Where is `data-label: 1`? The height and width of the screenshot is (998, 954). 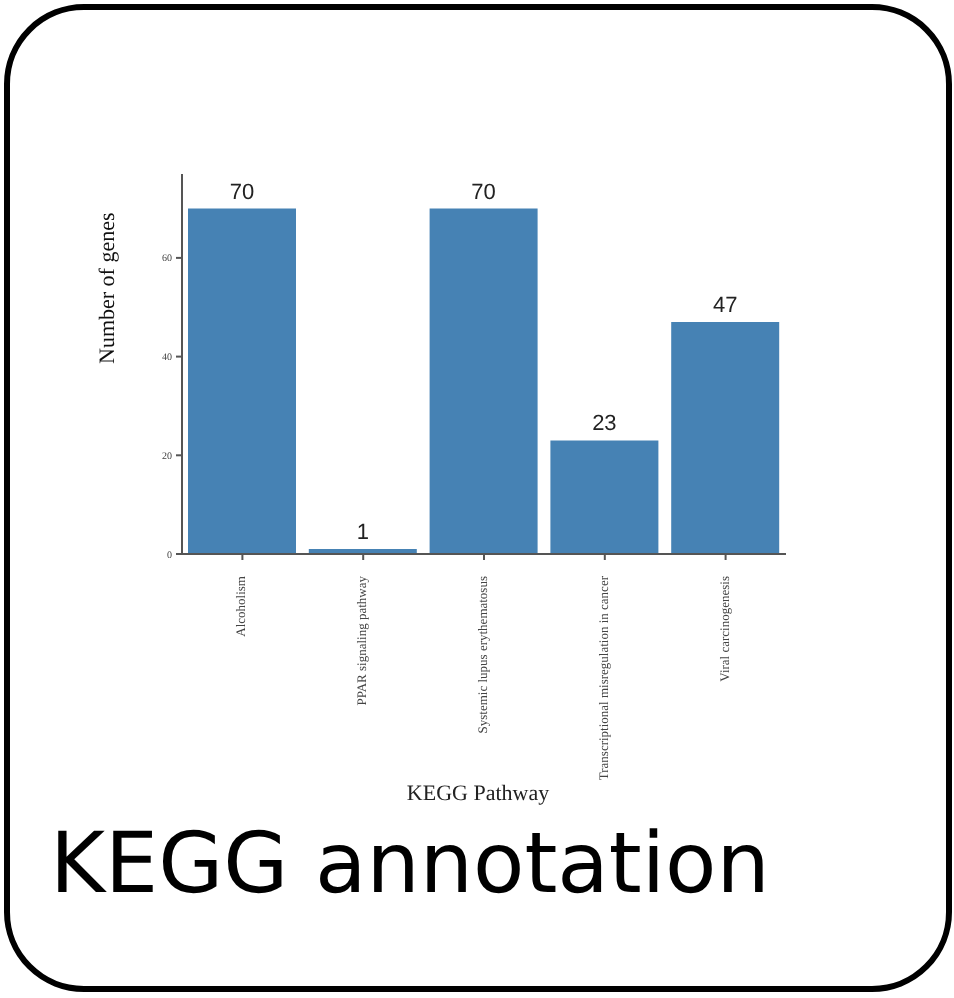 data-label: 1 is located at coordinates (362, 533).